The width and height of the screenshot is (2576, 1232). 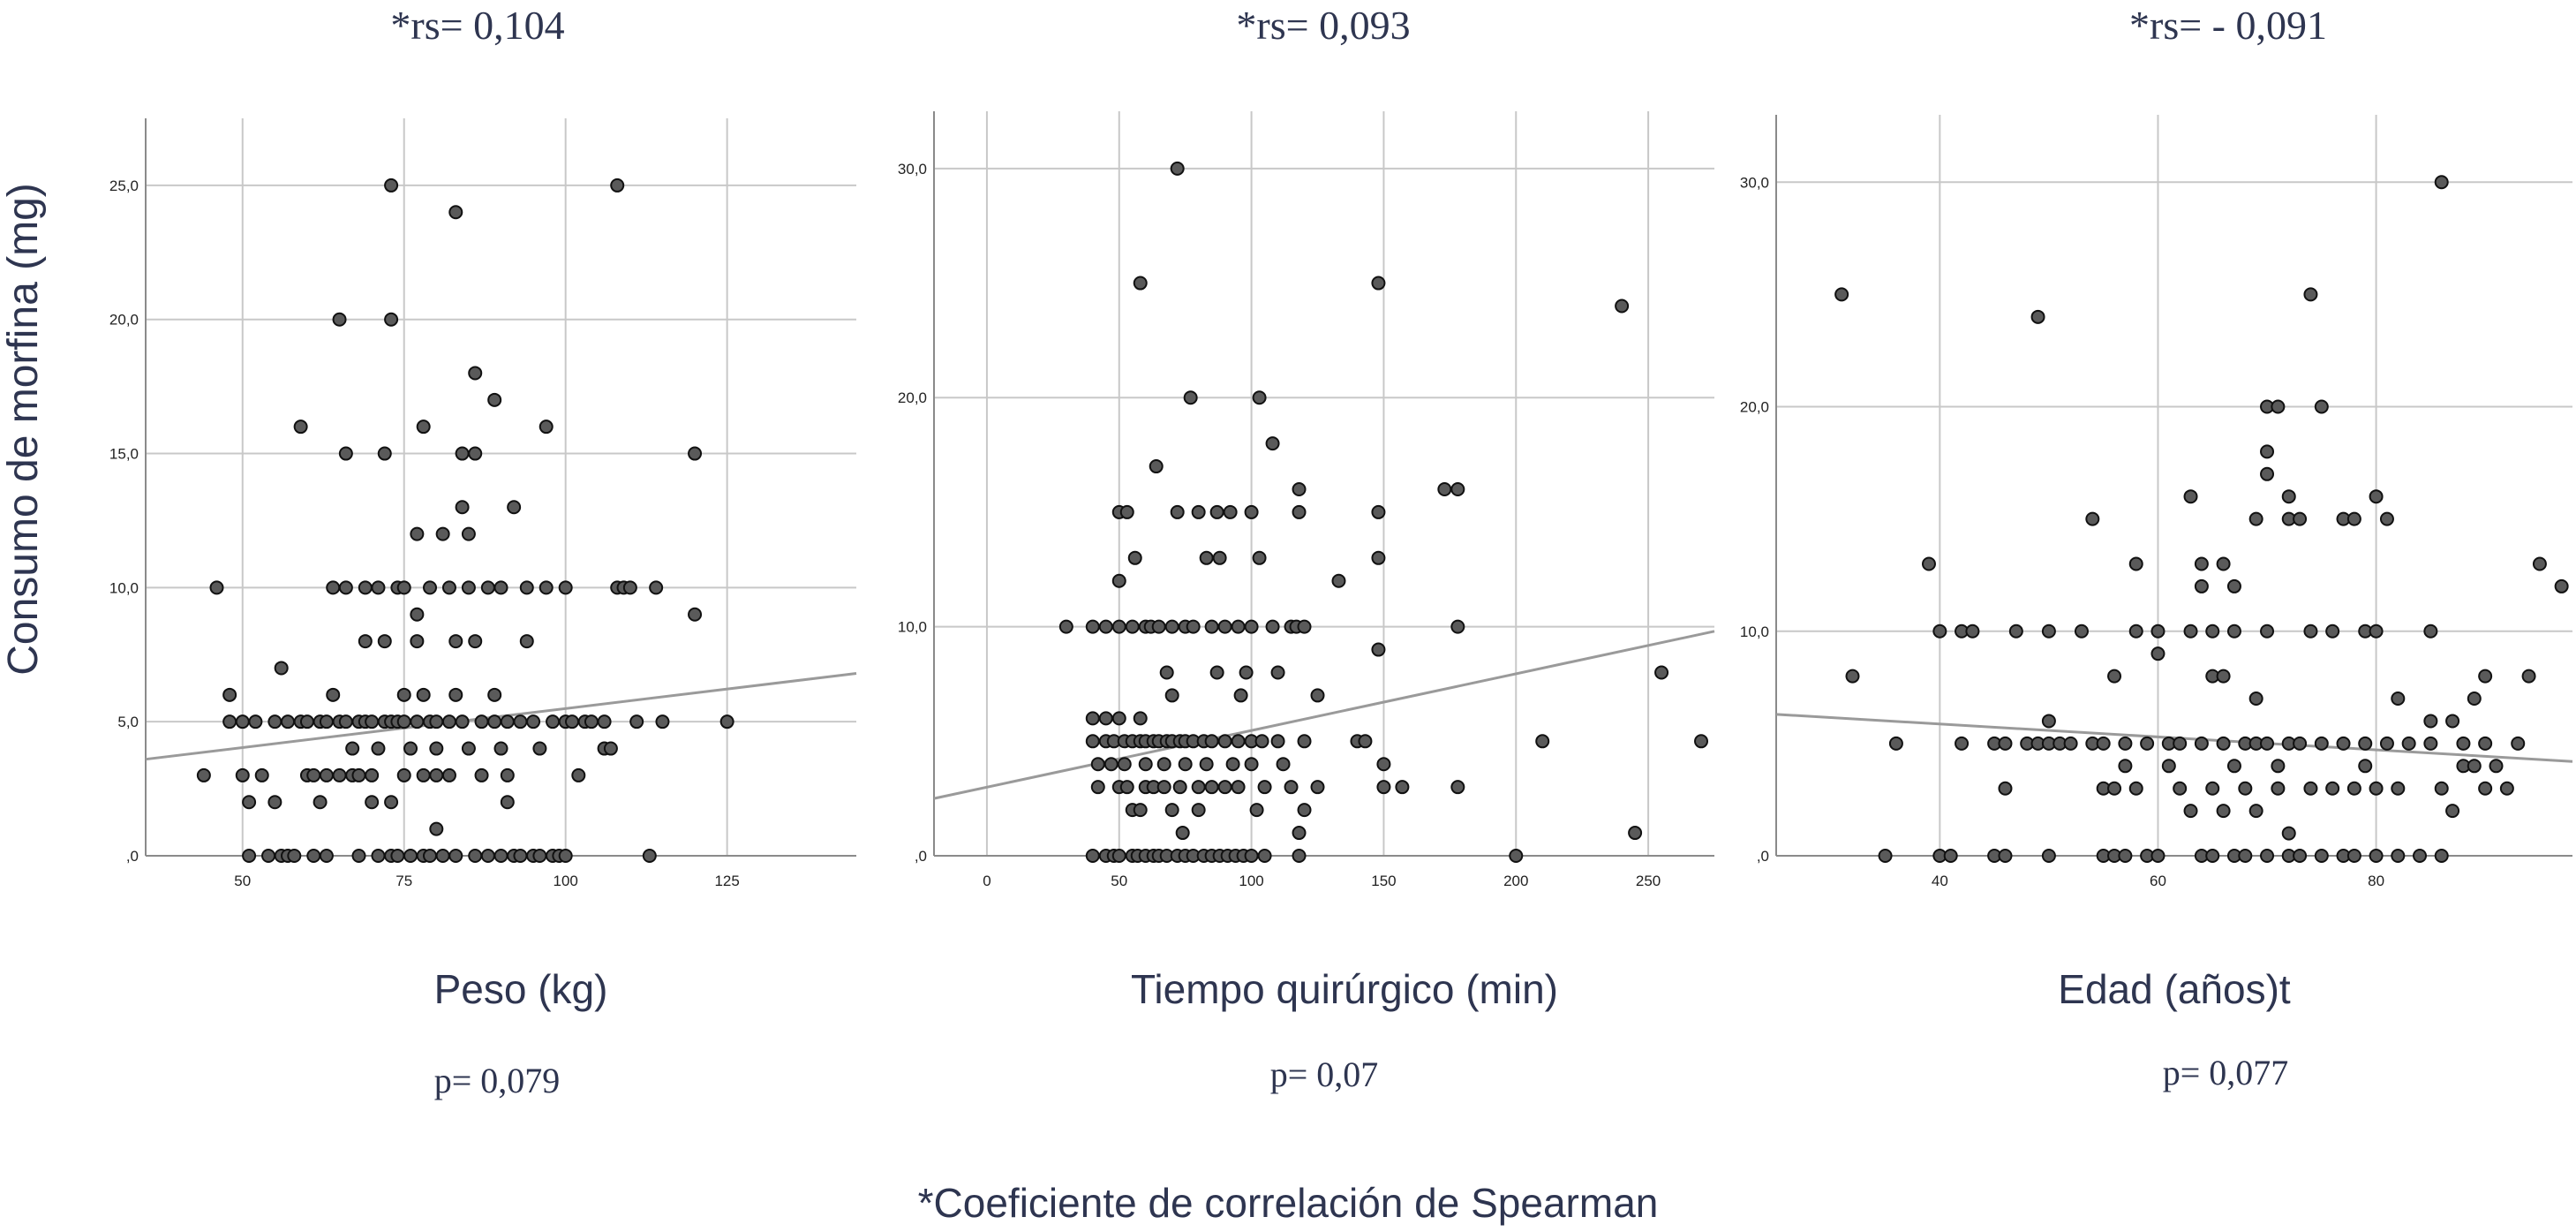 What do you see at coordinates (913, 169) in the screenshot?
I see `y-tick-label: 30,0` at bounding box center [913, 169].